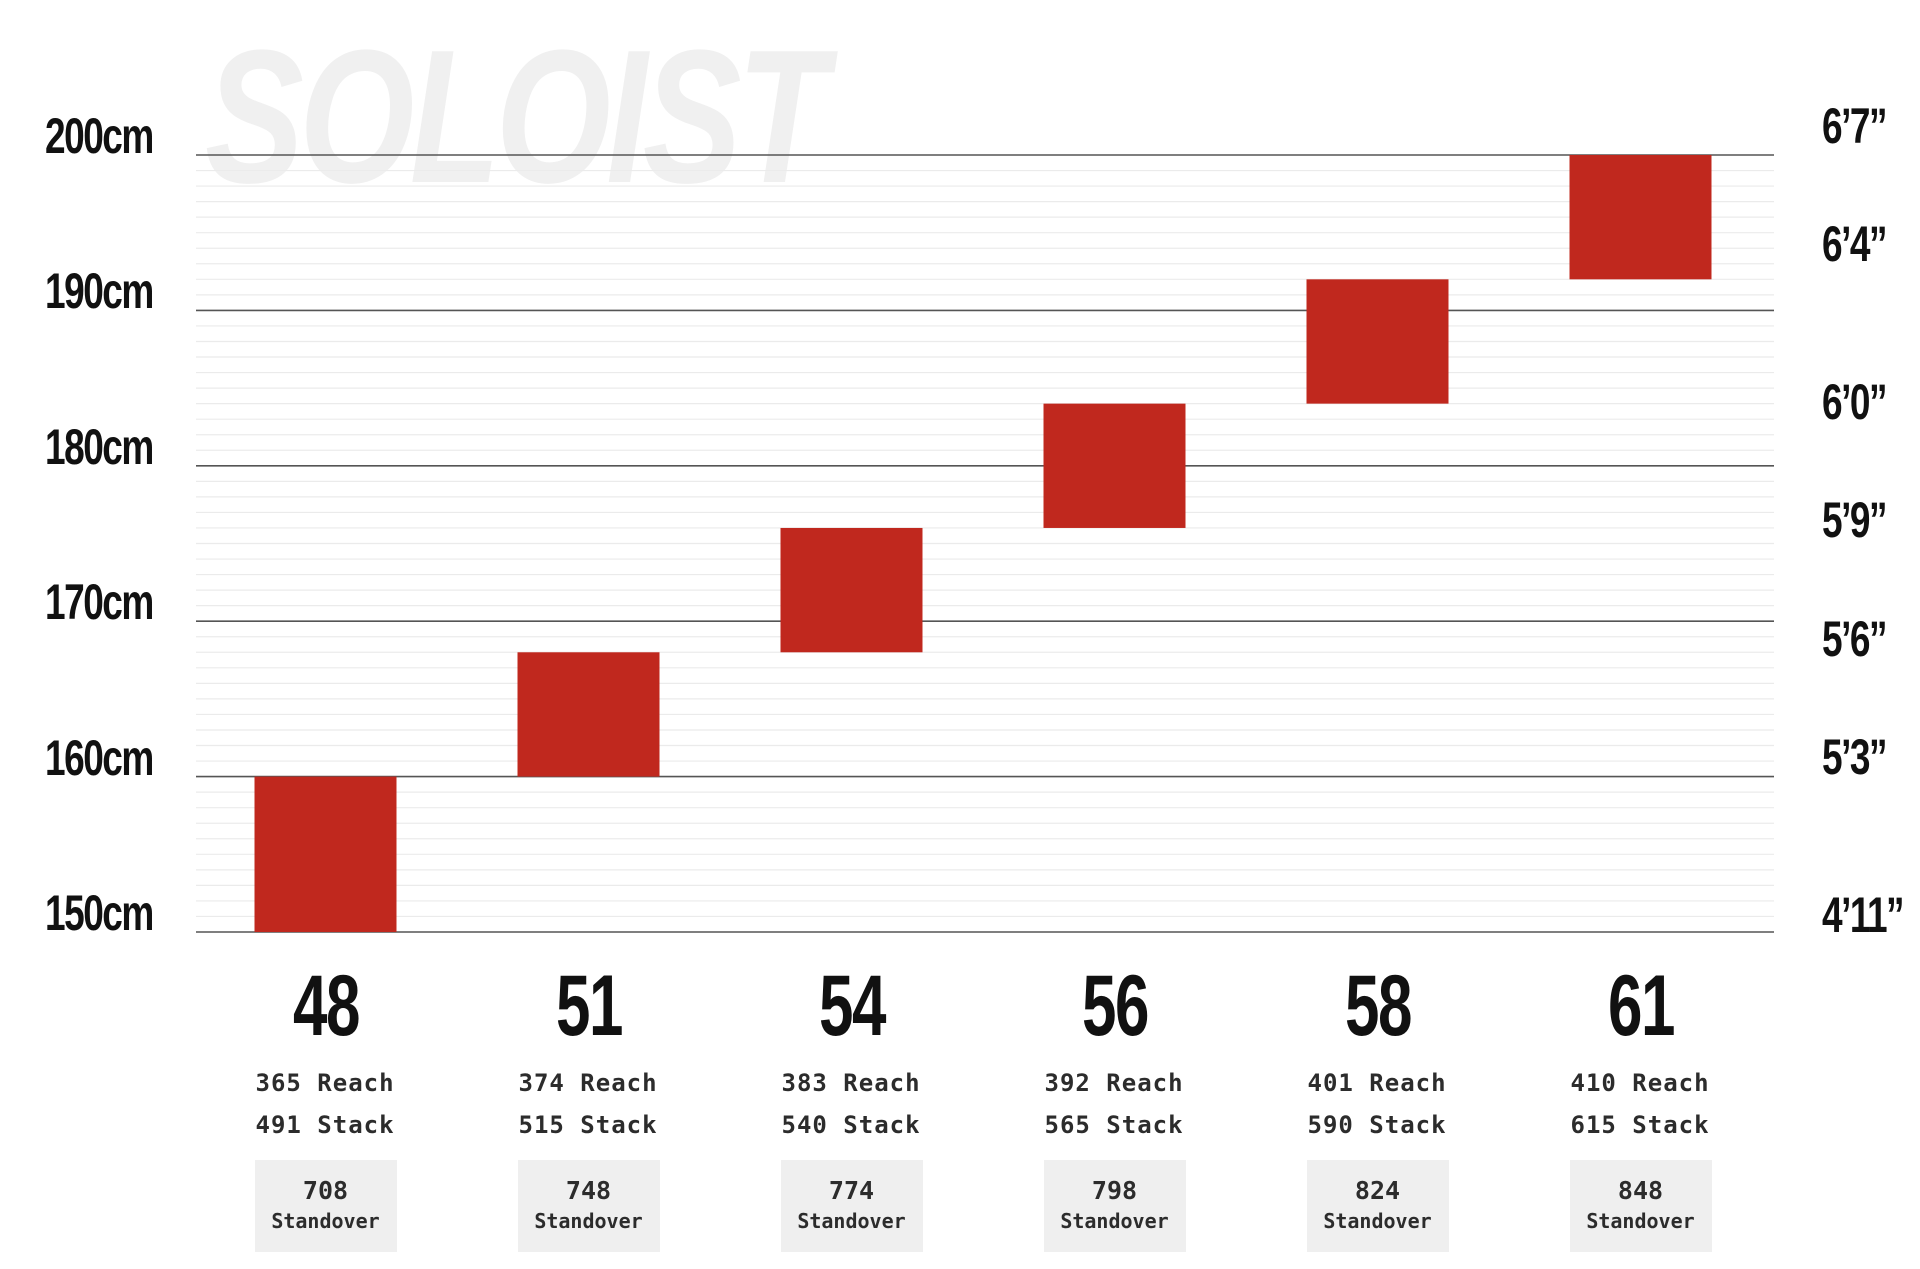 This screenshot has height=1269, width=1920. I want to click on left-tick-label: 160cm, so click(99, 757).